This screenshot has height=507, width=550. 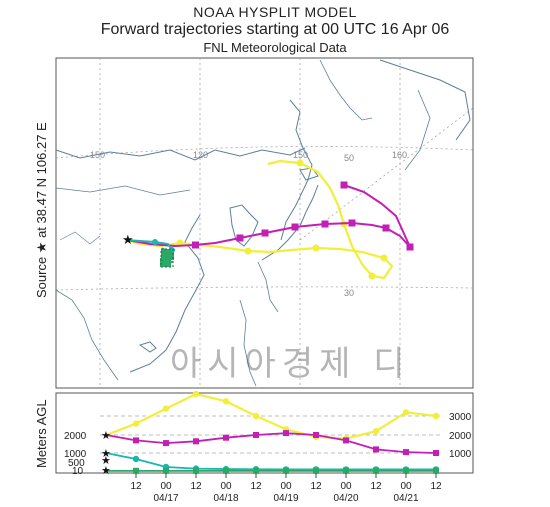 I want to click on date-label: 04/17, so click(x=165, y=498).